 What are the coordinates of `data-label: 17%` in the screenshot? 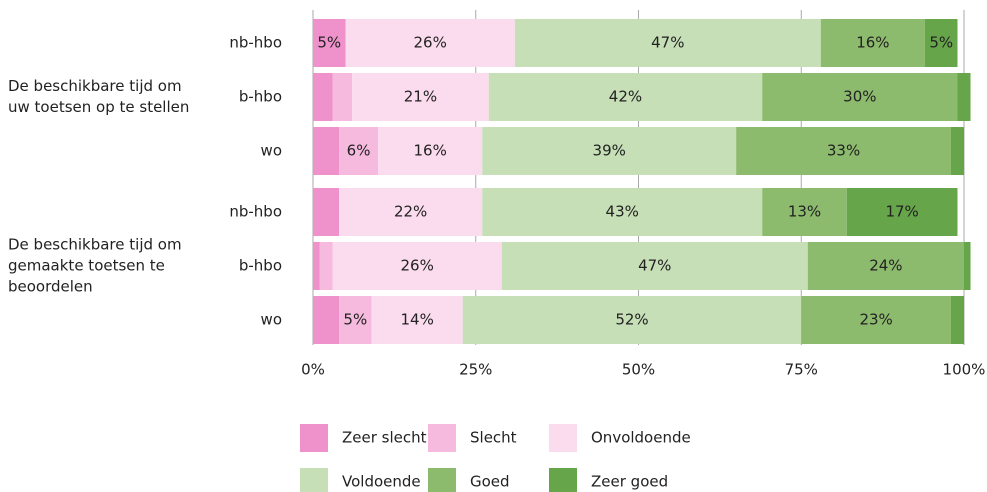 It's located at (901, 212).